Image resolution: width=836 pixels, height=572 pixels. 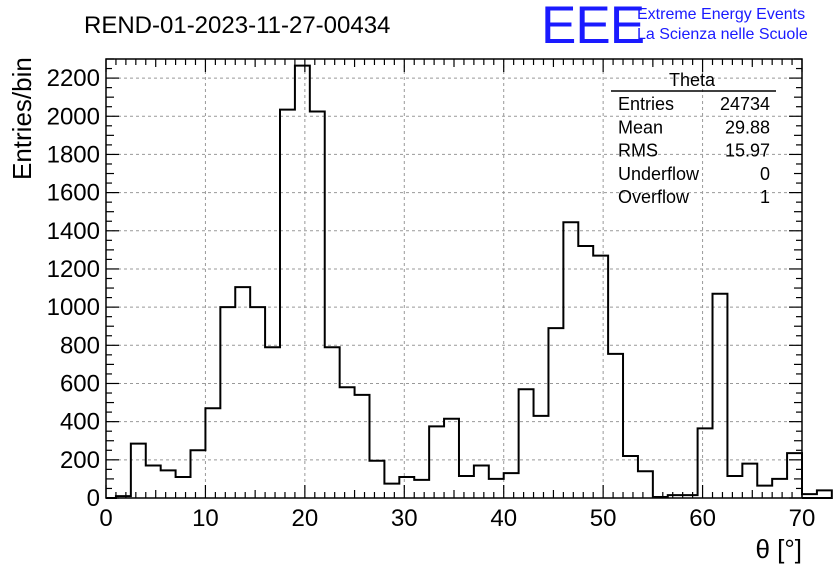 What do you see at coordinates (73, 231) in the screenshot?
I see `y-tick-label: 1400` at bounding box center [73, 231].